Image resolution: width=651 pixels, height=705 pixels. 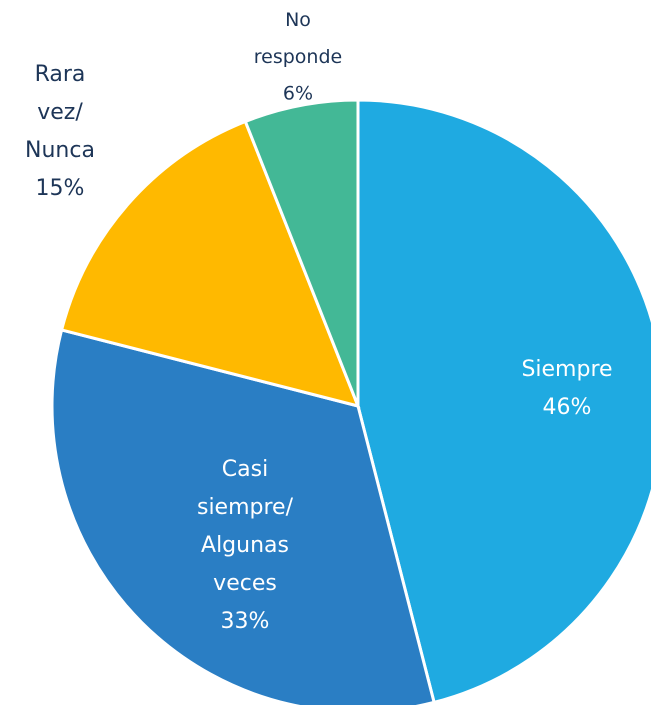 What do you see at coordinates (245, 469) in the screenshot?
I see `label-line: Casi` at bounding box center [245, 469].